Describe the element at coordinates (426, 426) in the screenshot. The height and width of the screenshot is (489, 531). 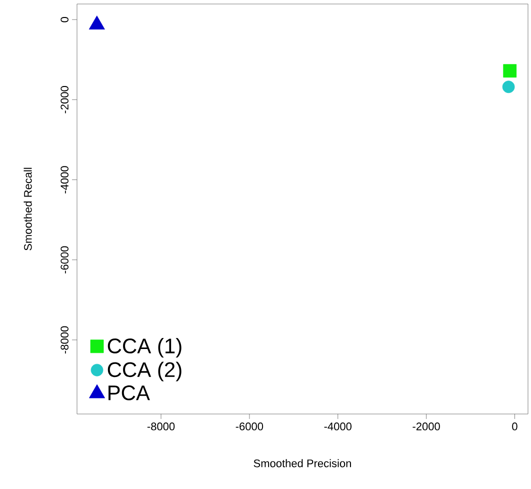
I see `x-tick-label: -2000` at that location.